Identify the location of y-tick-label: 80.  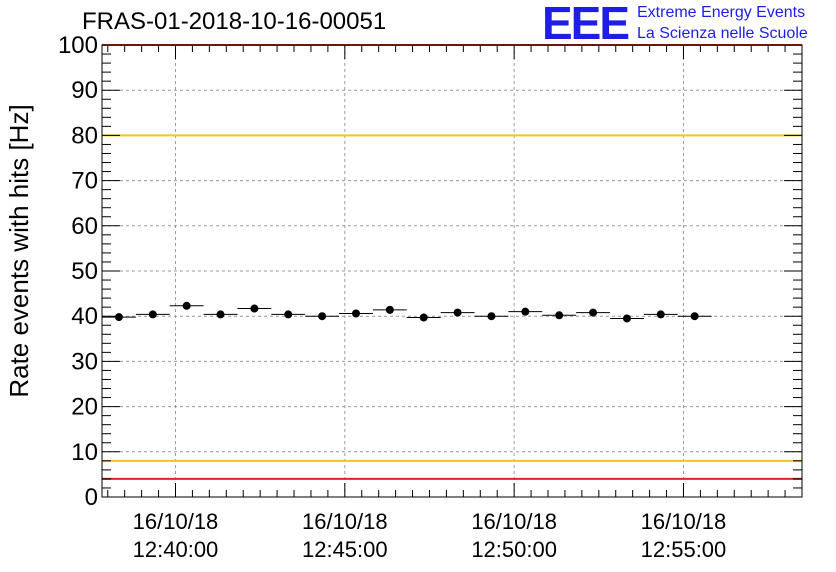
(84, 135).